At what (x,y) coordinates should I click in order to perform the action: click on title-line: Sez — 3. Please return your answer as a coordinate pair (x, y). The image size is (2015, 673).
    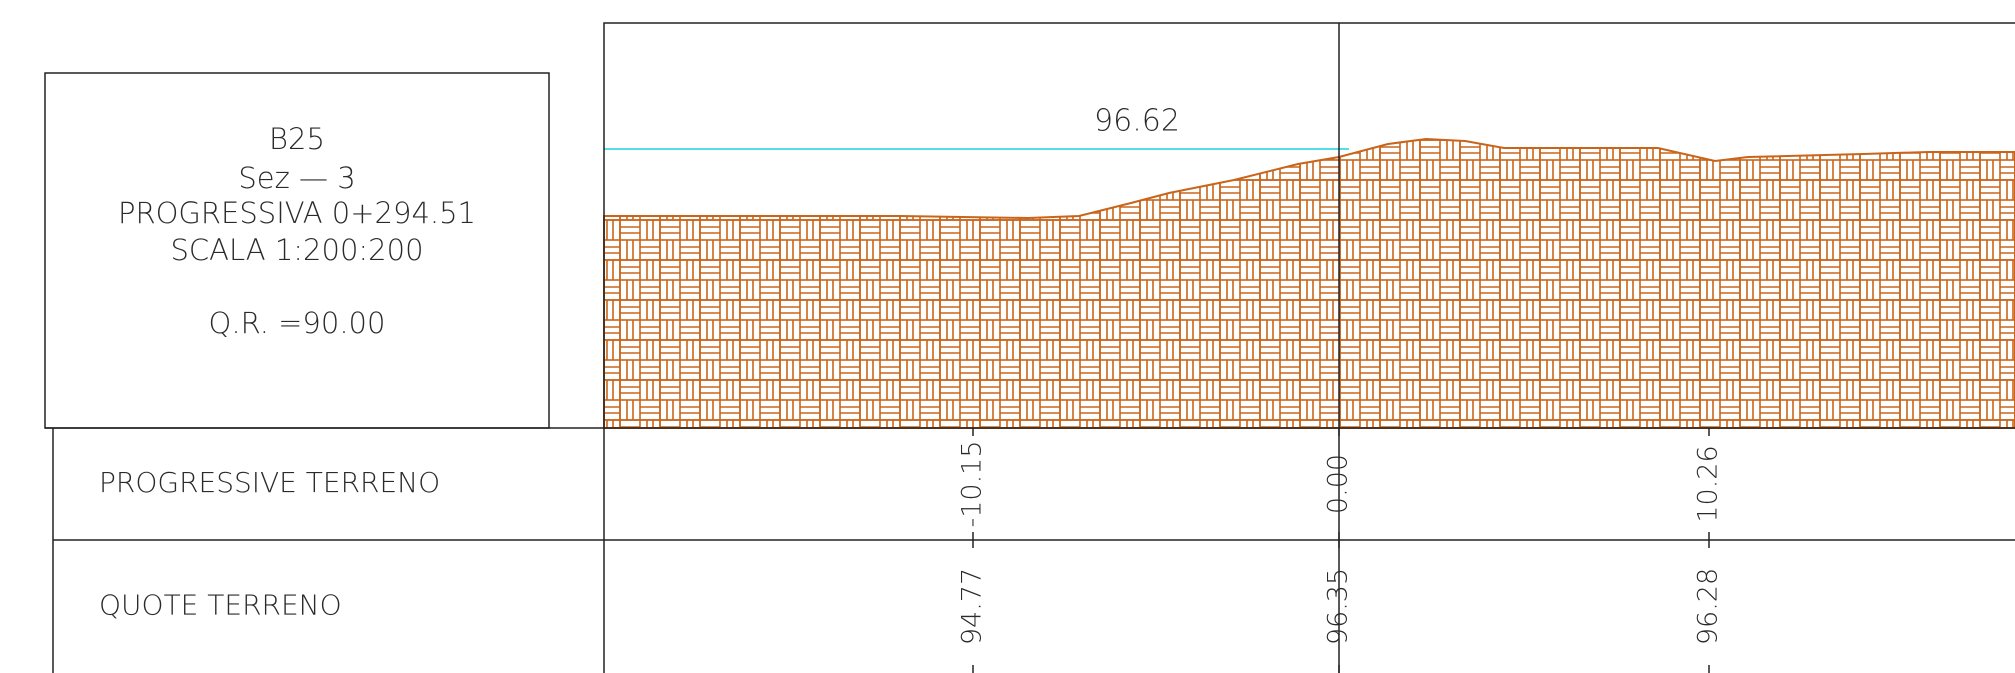
    Looking at the image, I should click on (296, 178).